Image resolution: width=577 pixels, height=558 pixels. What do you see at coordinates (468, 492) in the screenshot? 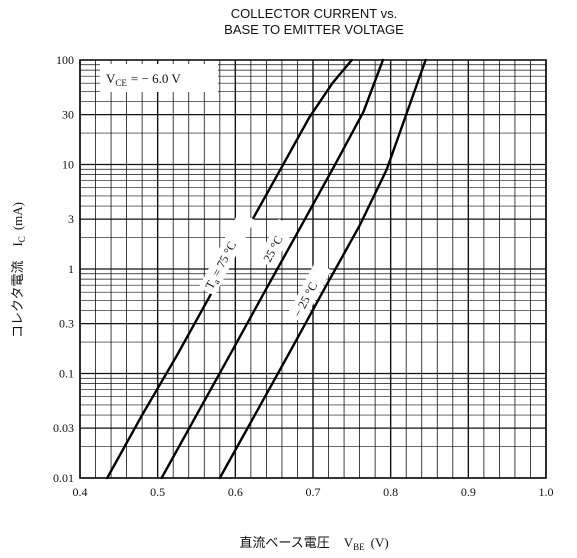
I see `x-tick-label: 0.9` at bounding box center [468, 492].